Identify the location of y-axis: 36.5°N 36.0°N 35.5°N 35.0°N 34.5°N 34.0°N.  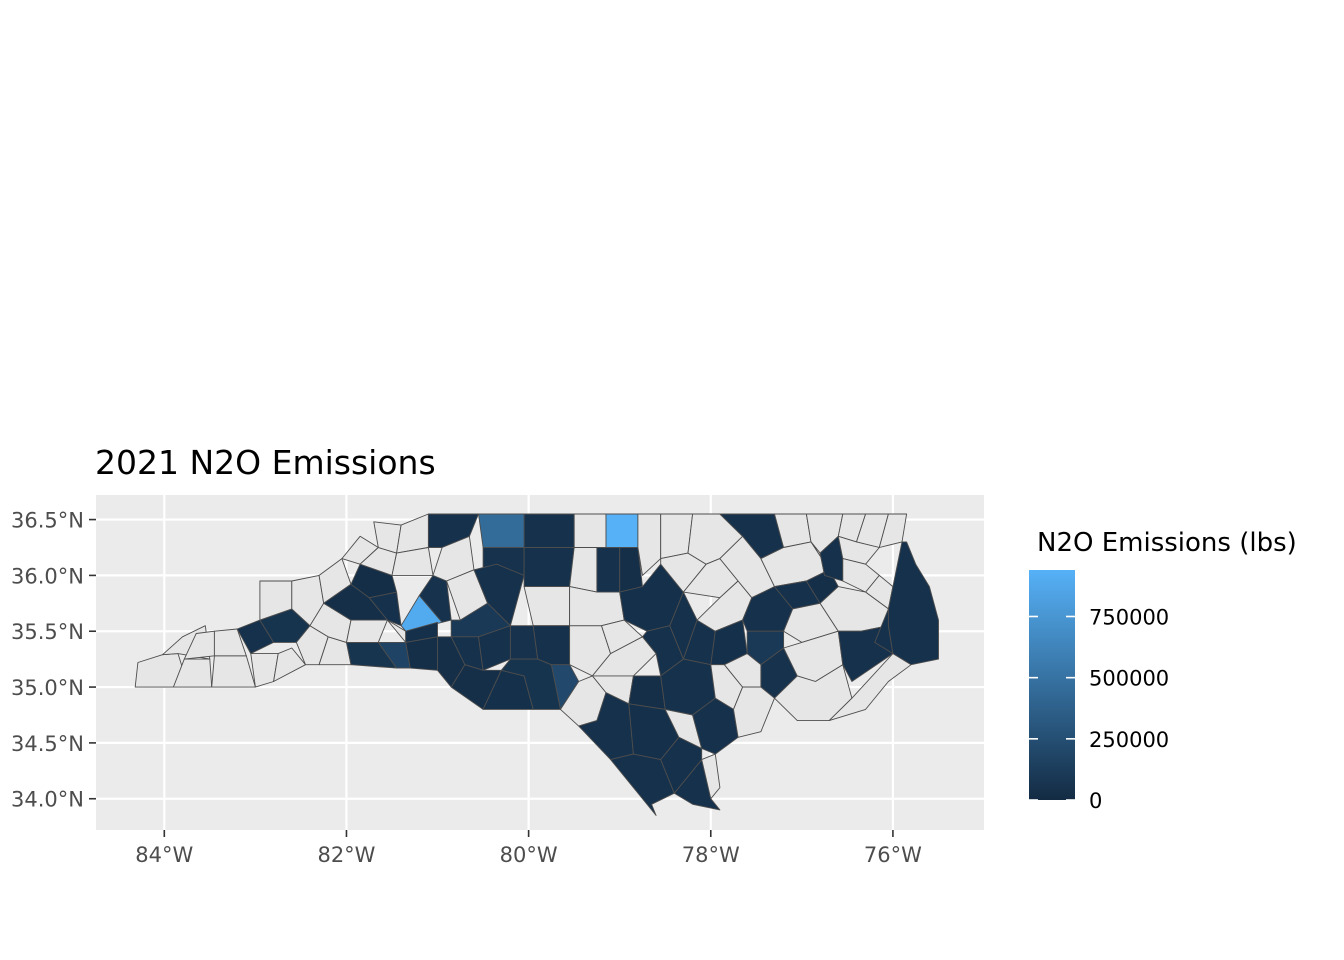
(53, 660).